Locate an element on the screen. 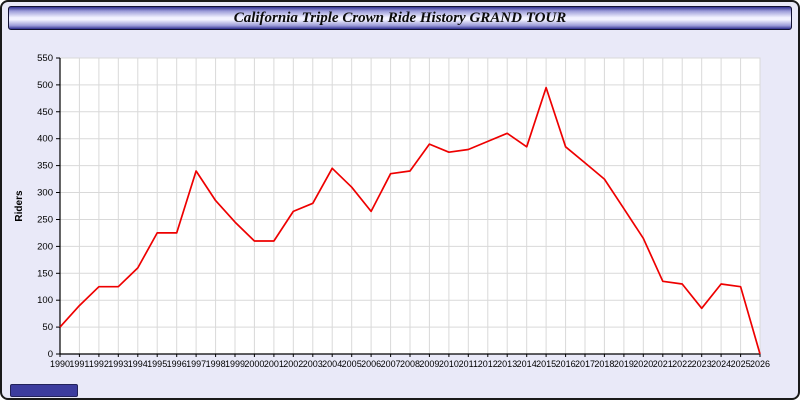  x-tick-label: 2006 is located at coordinates (371, 364).